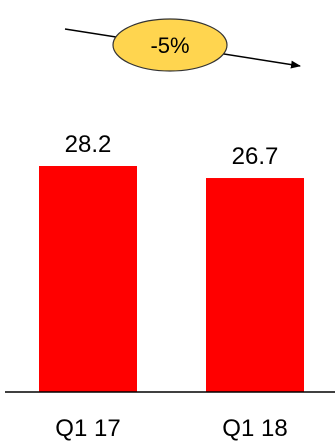 This screenshot has height=446, width=335. What do you see at coordinates (255, 156) in the screenshot?
I see `value-label: 26.7` at bounding box center [255, 156].